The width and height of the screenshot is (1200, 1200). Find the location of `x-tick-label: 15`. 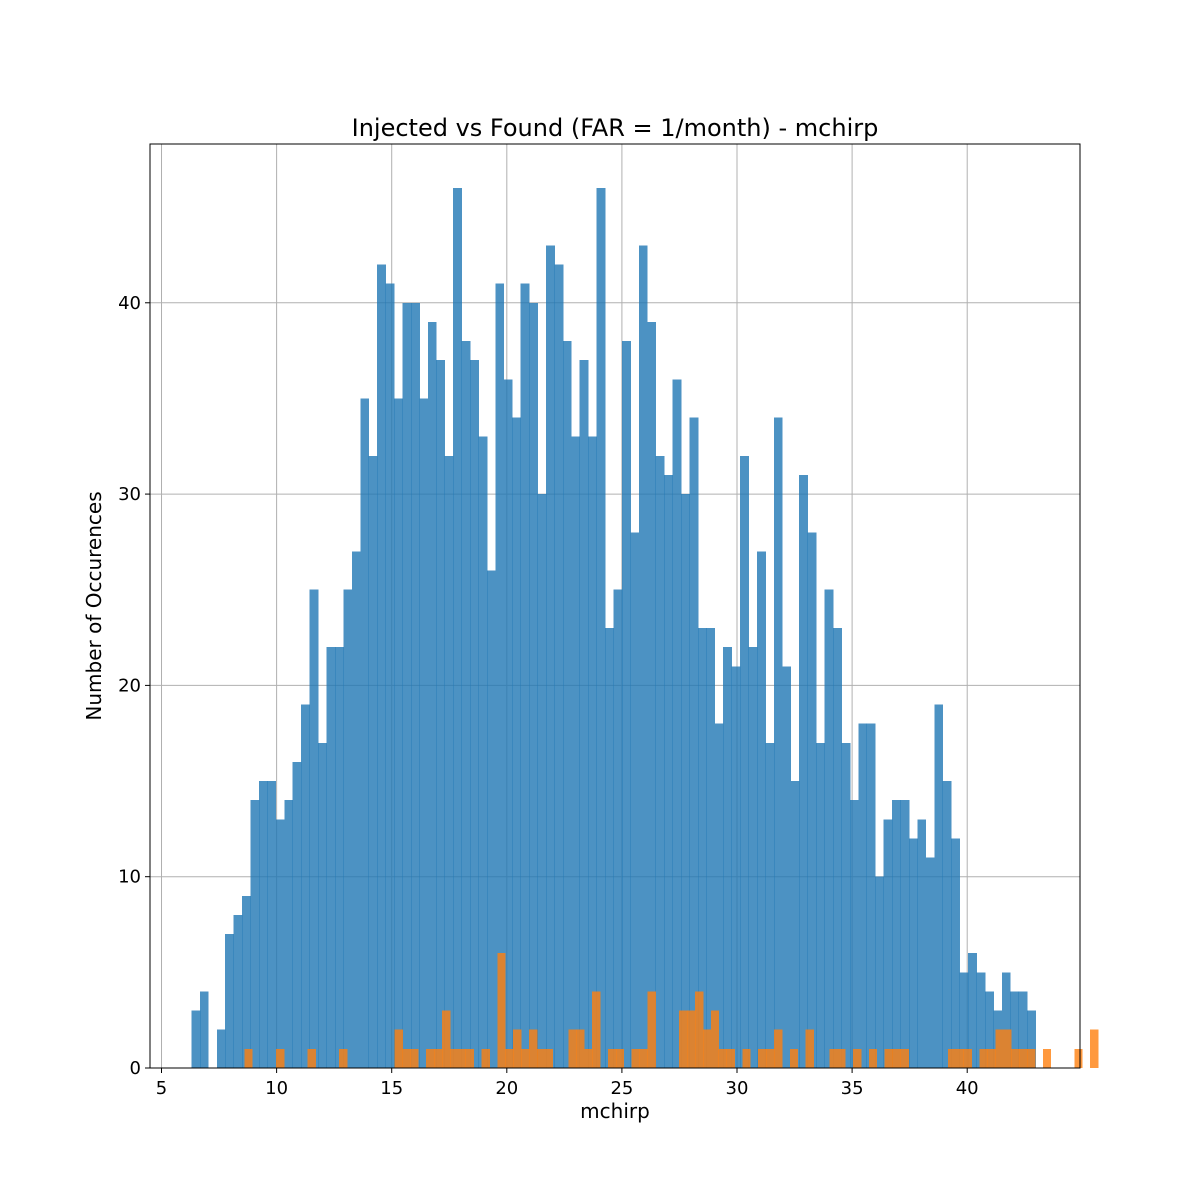

x-tick-label: 15 is located at coordinates (391, 1088).